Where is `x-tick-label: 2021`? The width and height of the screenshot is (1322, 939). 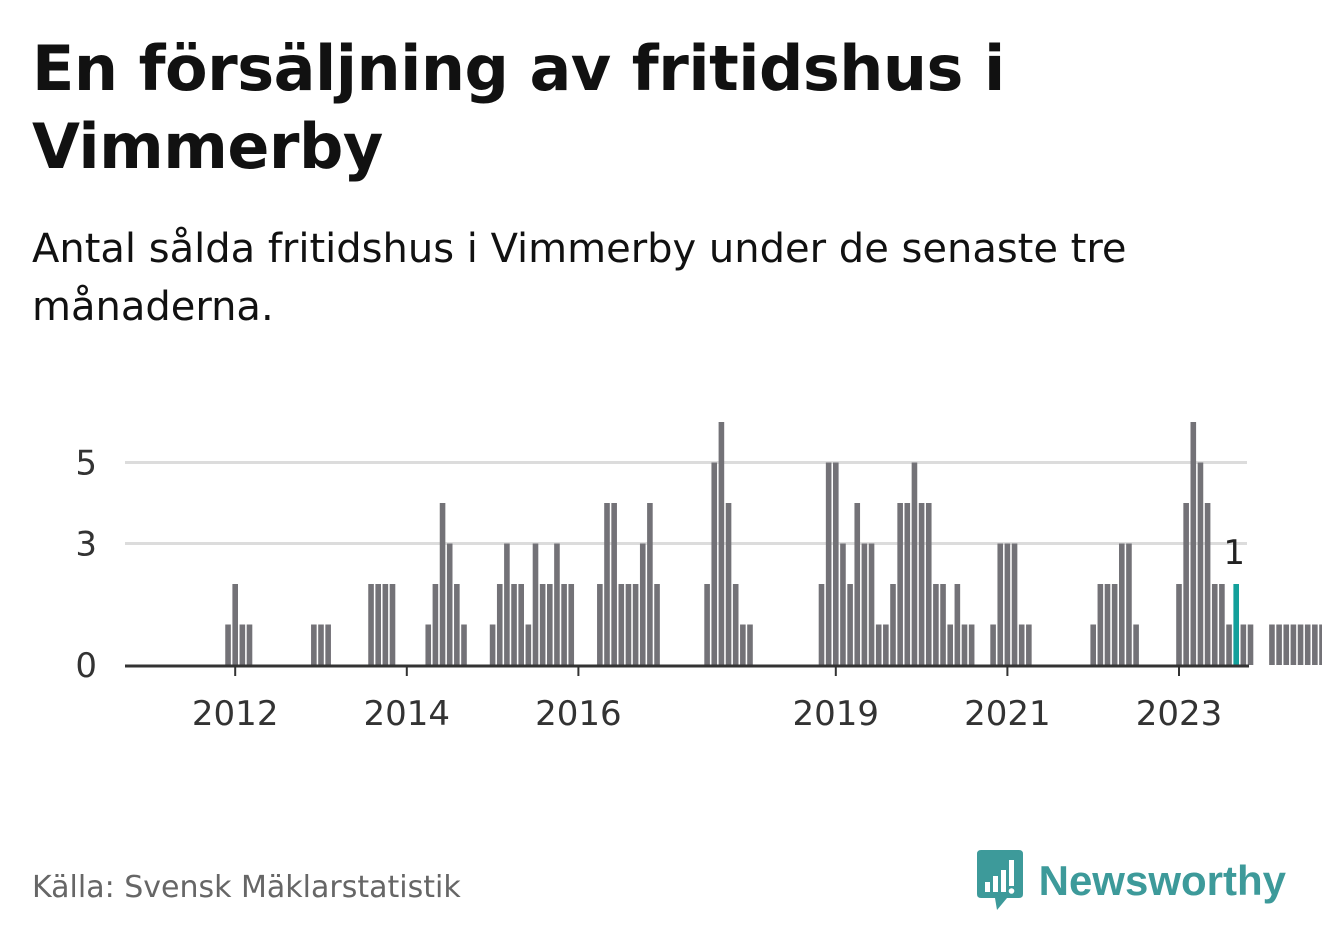 x-tick-label: 2021 is located at coordinates (1007, 714).